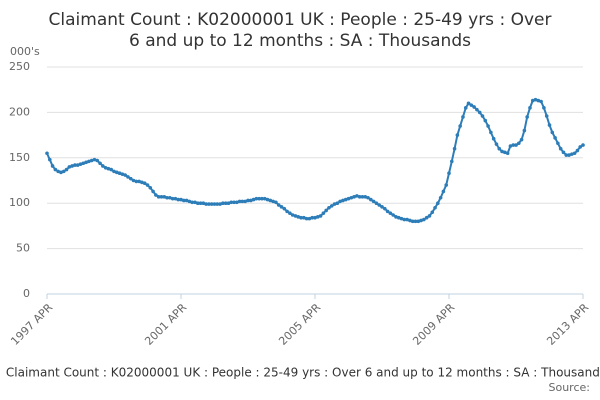  I want to click on y-tick-label: 200, so click(19, 111).